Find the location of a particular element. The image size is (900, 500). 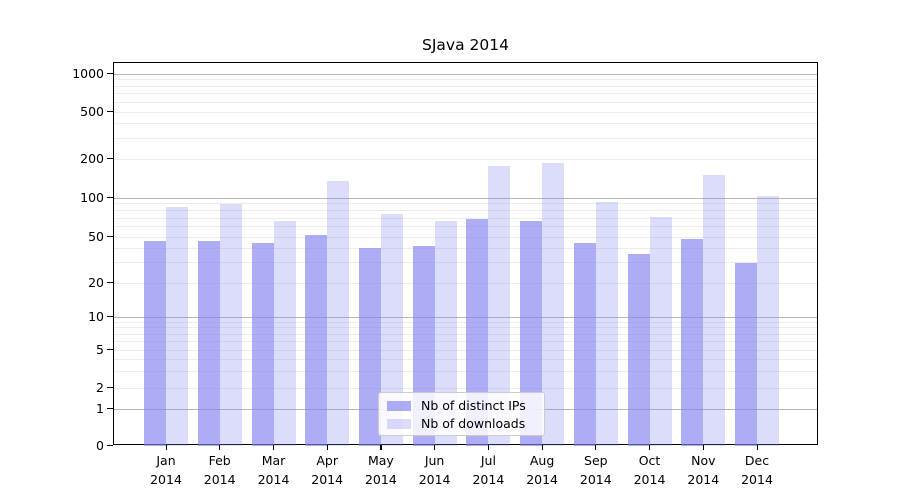

bar-distinct-ips-nov is located at coordinates (692, 342).